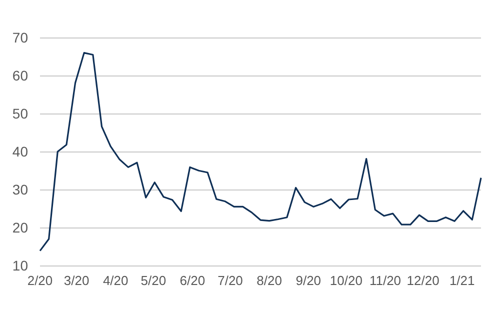 The image size is (496, 322). I want to click on x-tick-label: 4/20, so click(115, 280).